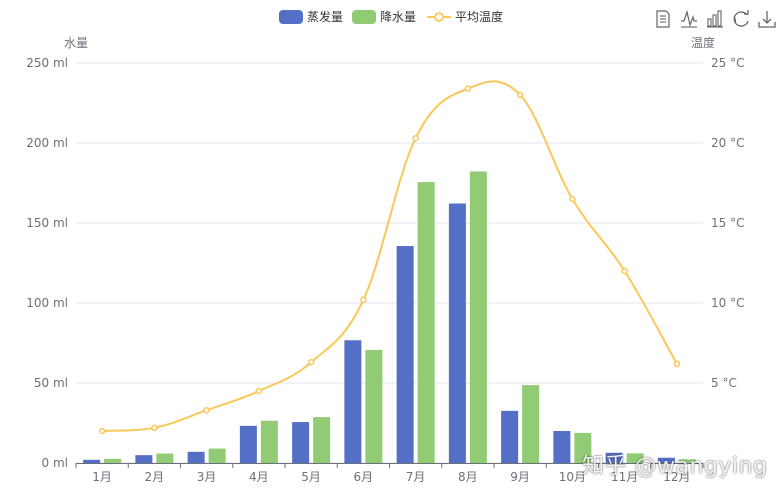 The image size is (784, 504). I want to click on y-tick-label: 200 ml, so click(47, 143).